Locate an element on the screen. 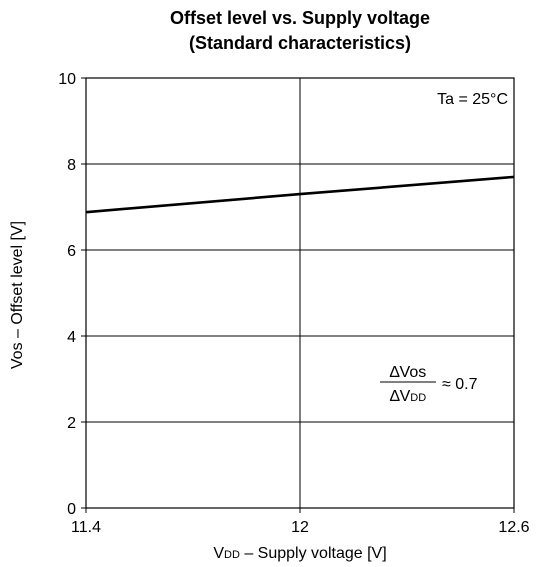 This screenshot has height=567, width=539. series-group is located at coordinates (300, 194).